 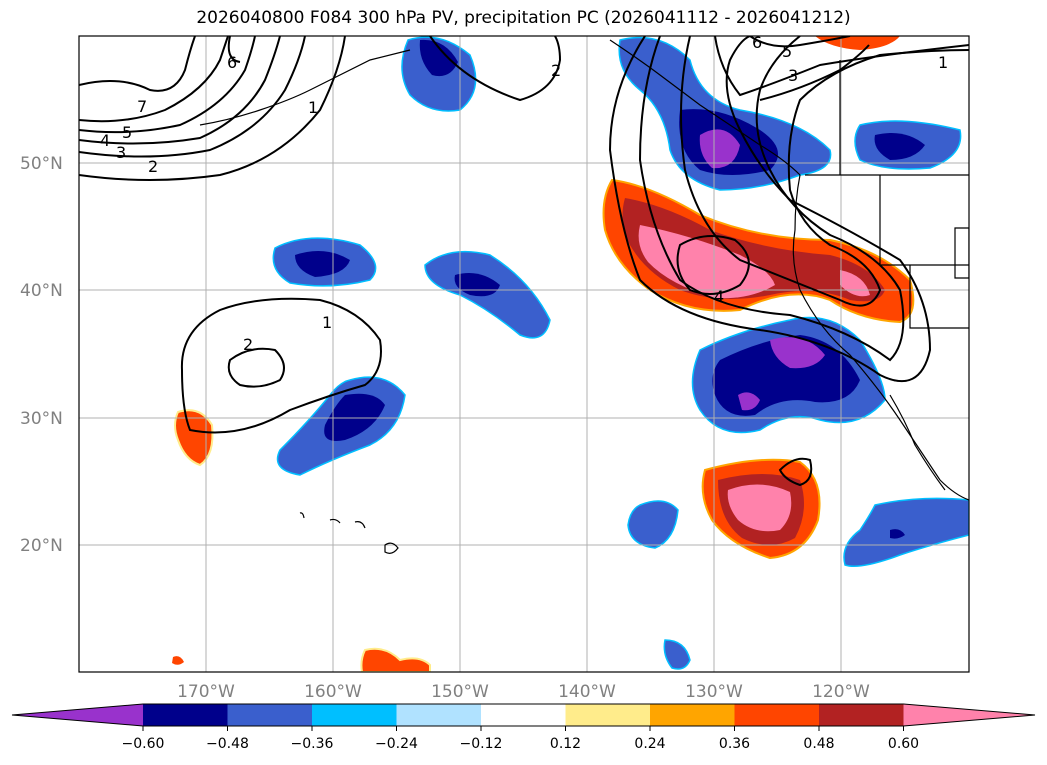 What do you see at coordinates (227, 744) in the screenshot?
I see `colorbar-tick-label: −0.48` at bounding box center [227, 744].